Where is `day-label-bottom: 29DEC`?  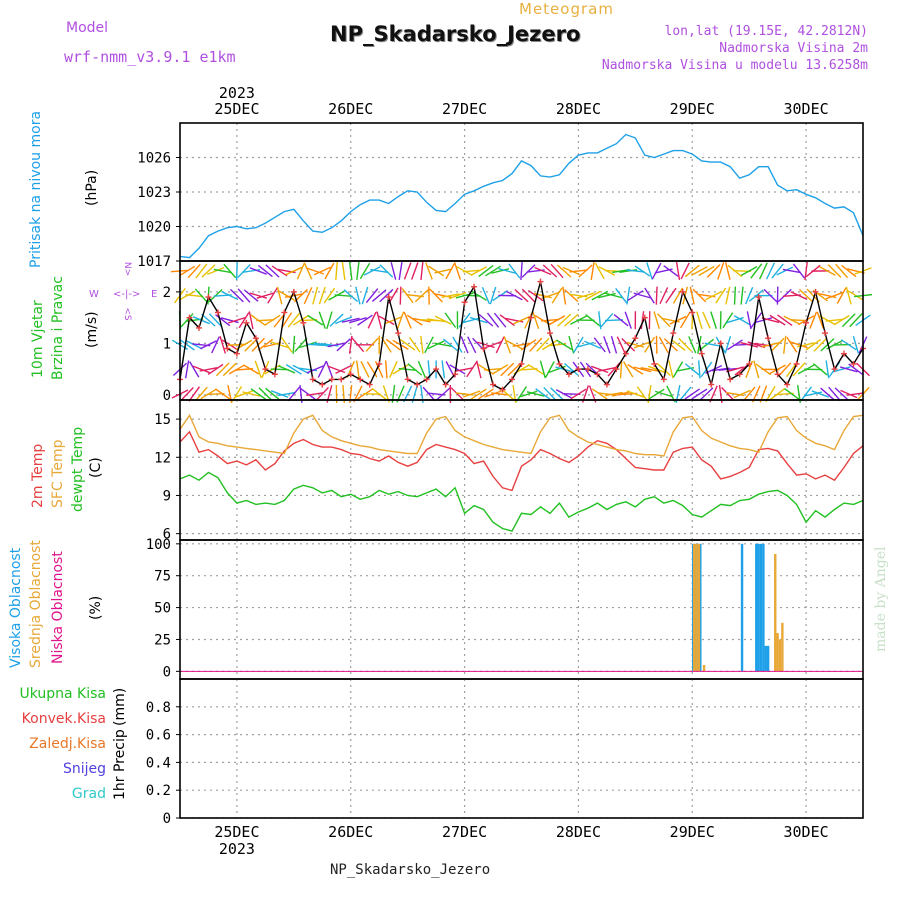
day-label-bottom: 29DEC is located at coordinates (692, 832).